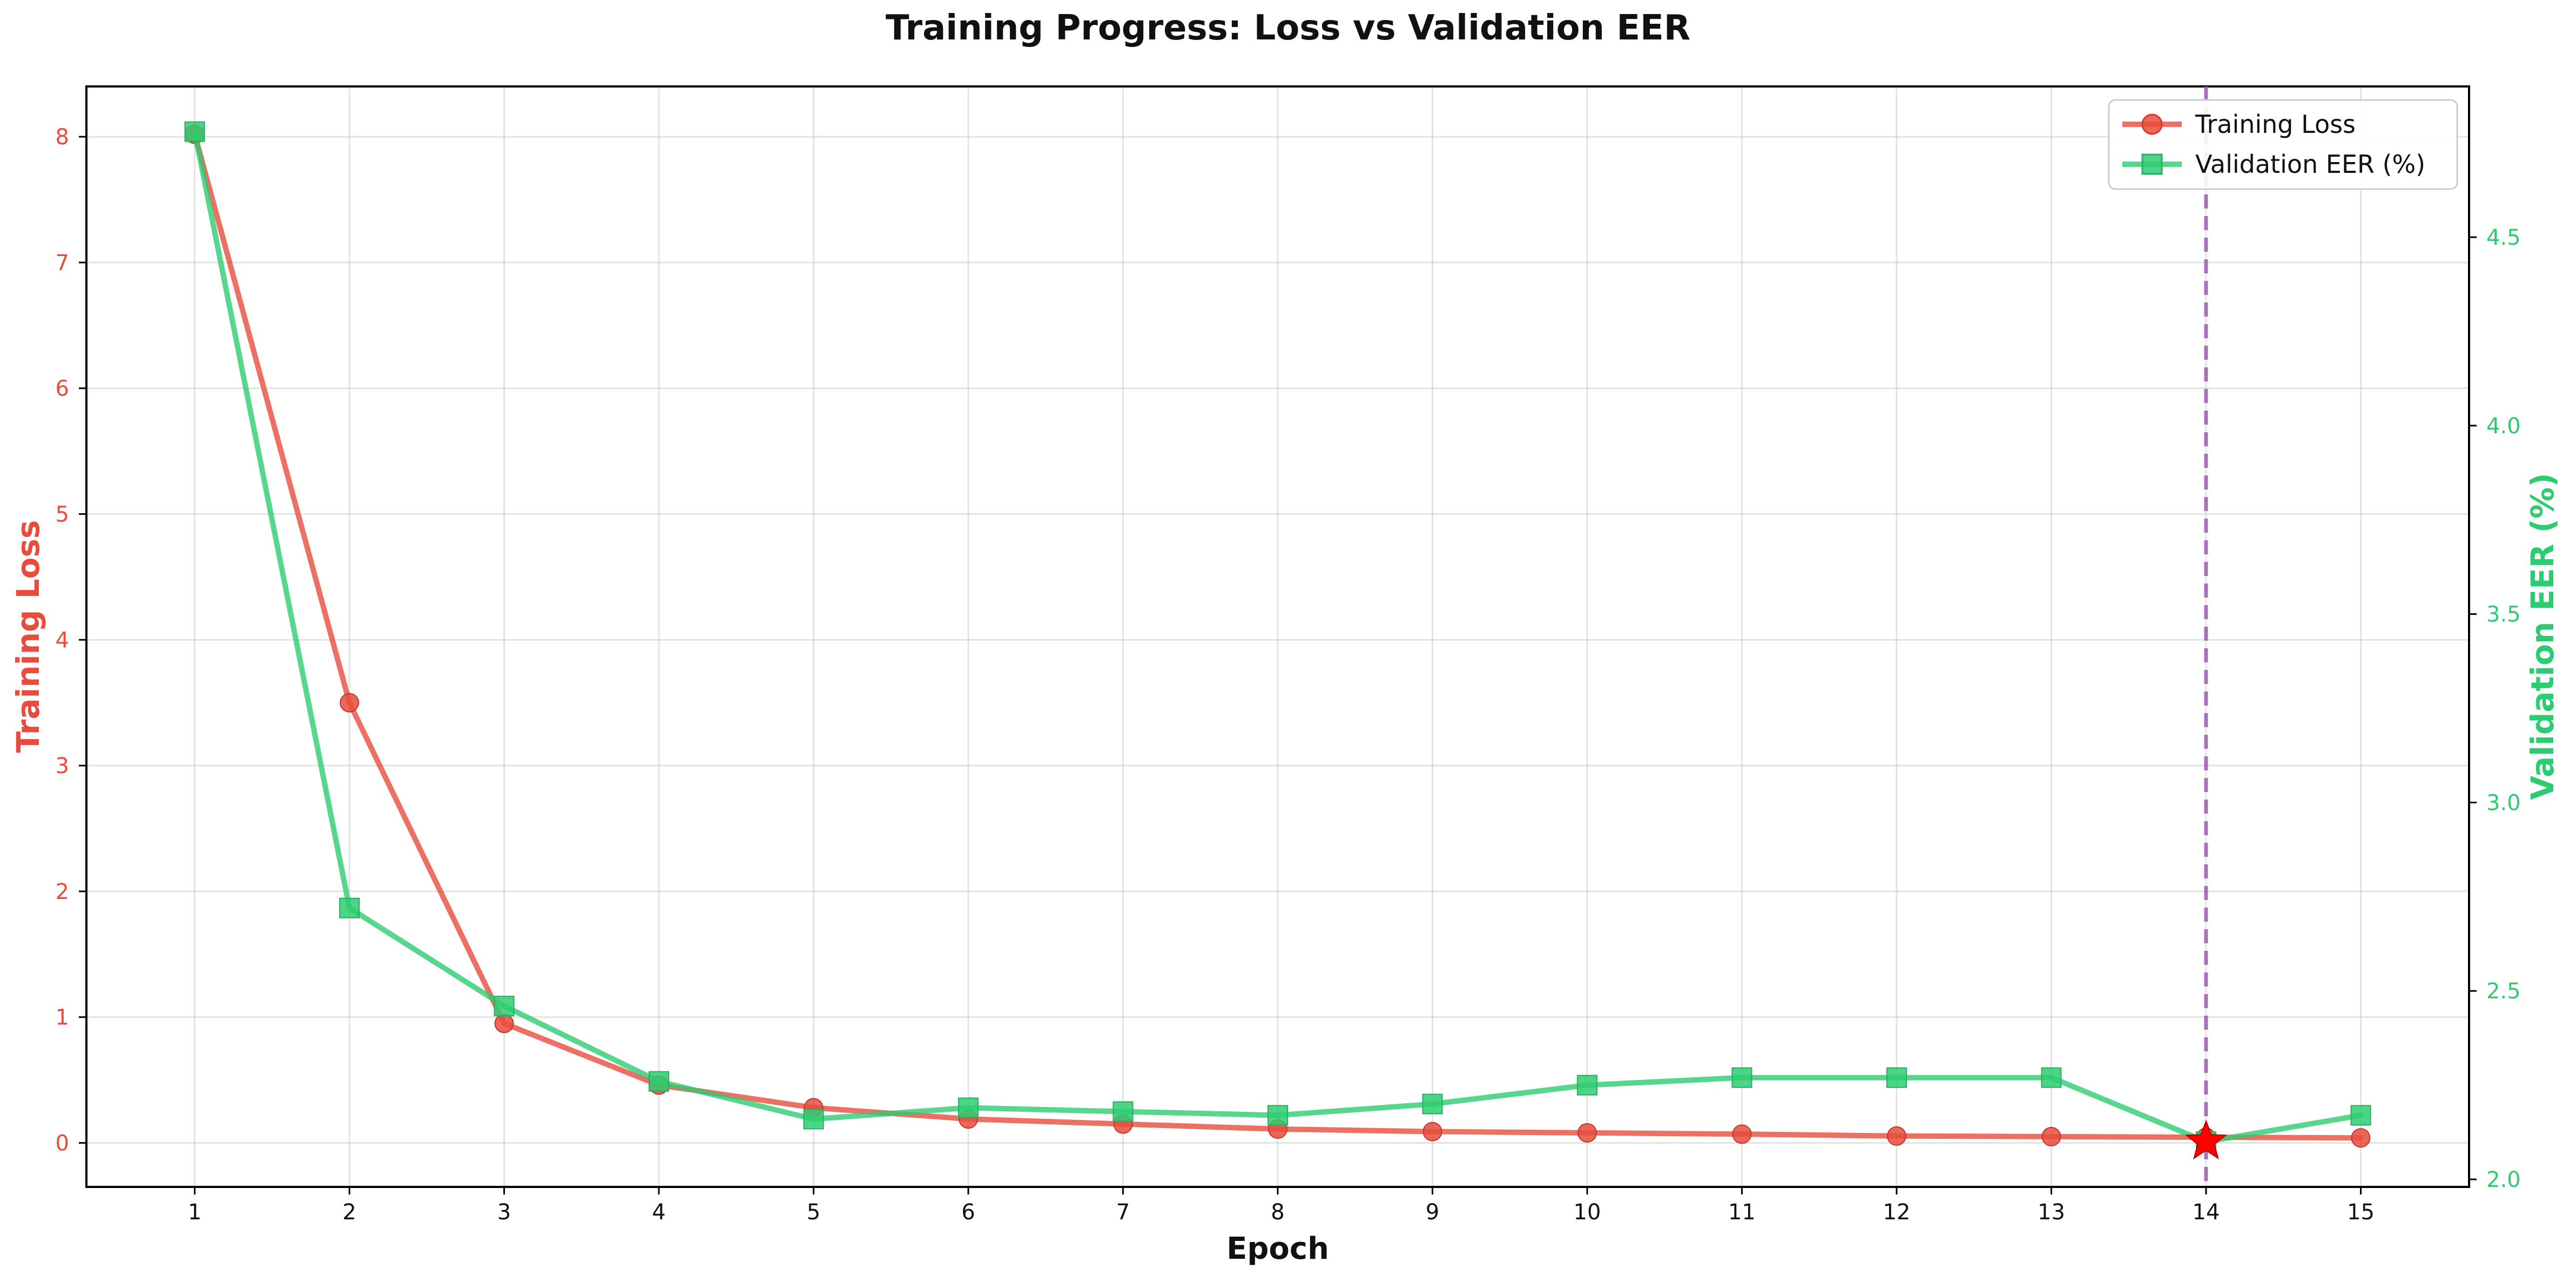 The height and width of the screenshot is (1282, 2576). What do you see at coordinates (813, 1212) in the screenshot?
I see `x-tick-label: 5` at bounding box center [813, 1212].